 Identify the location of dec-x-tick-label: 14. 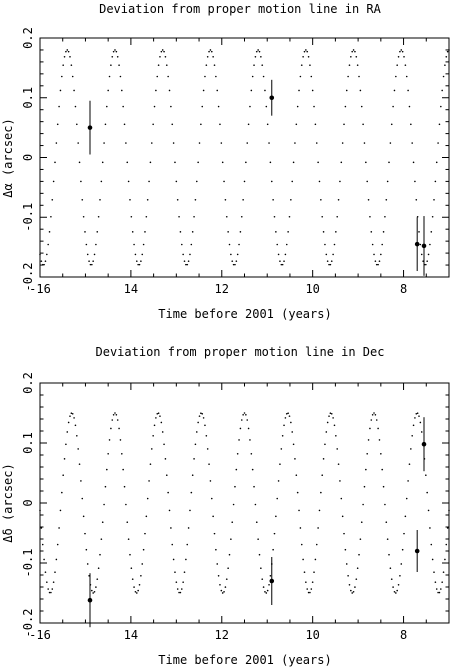
(131, 635).